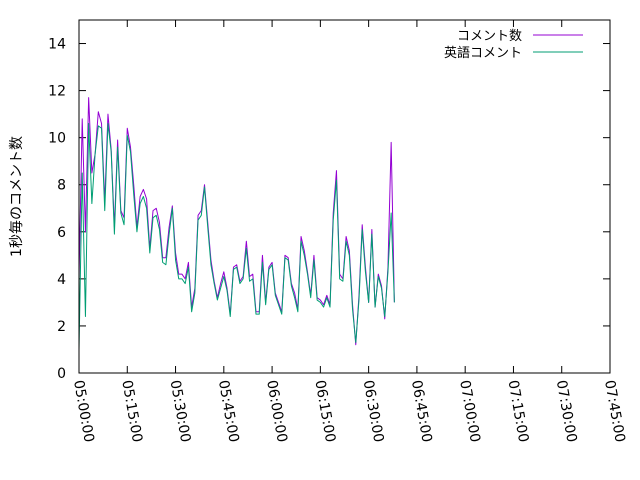 The width and height of the screenshot is (640, 480). What do you see at coordinates (17, 196) in the screenshot?
I see `y-axis-label: 1秒毎のコメント数` at bounding box center [17, 196].